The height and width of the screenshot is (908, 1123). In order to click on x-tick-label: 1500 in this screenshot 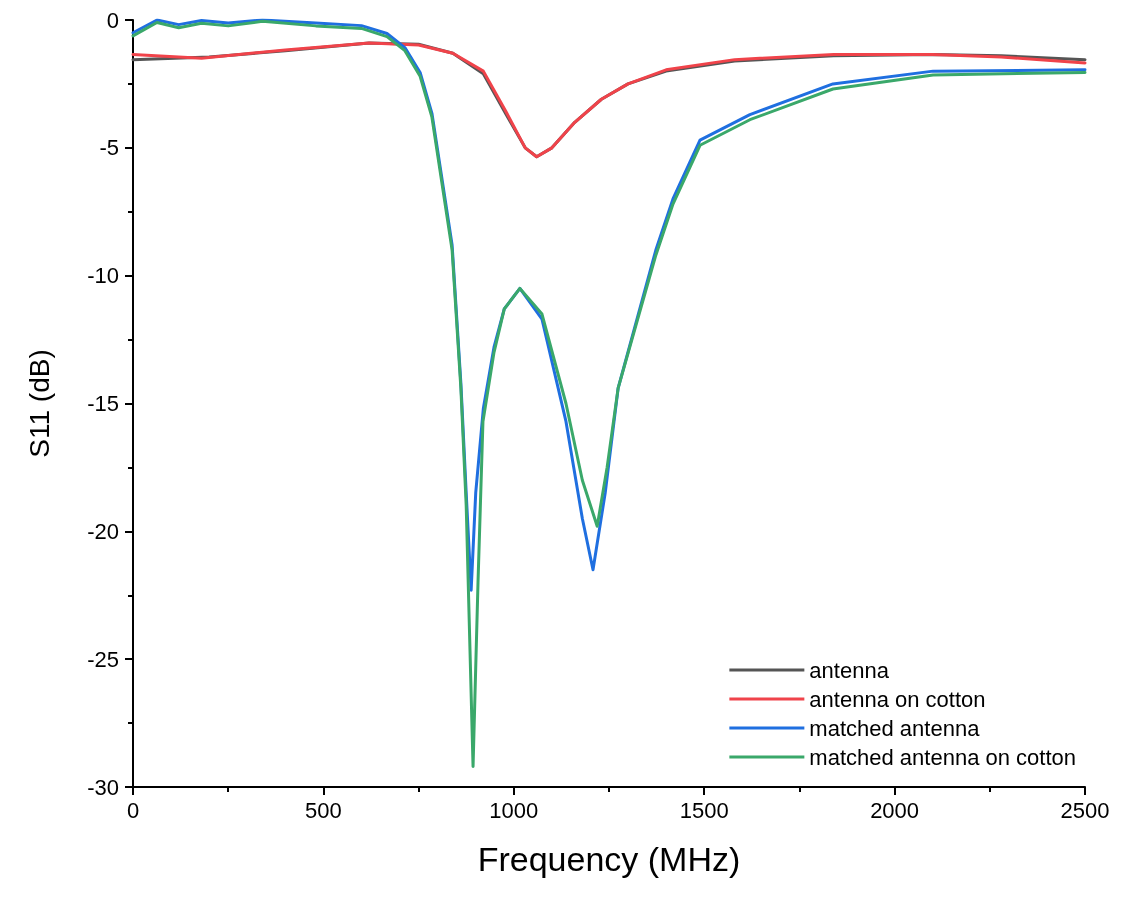, I will do `click(704, 810)`.